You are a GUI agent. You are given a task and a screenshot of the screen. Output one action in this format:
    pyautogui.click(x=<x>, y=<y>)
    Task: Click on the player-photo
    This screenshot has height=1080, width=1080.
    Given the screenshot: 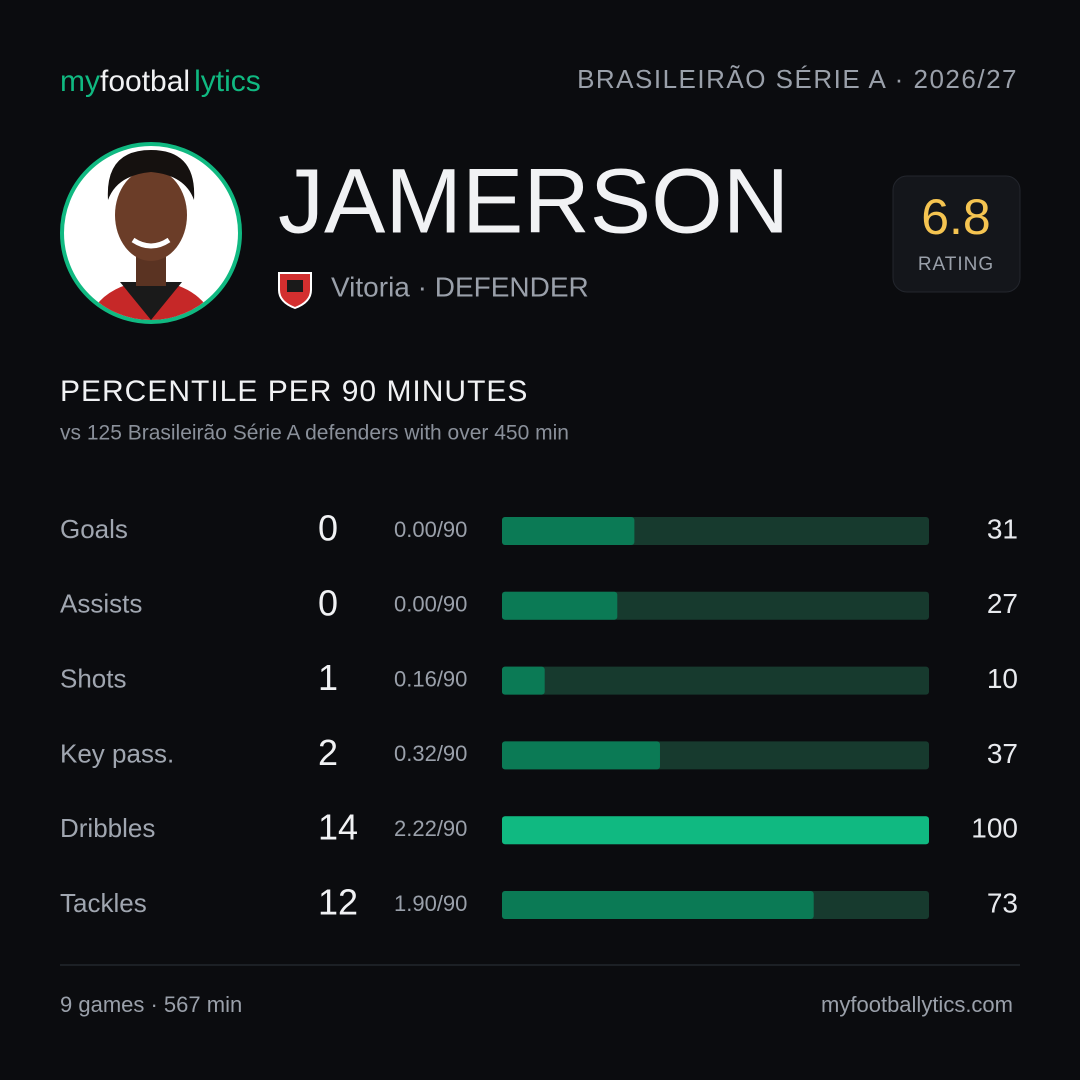 What is the action you would take?
    pyautogui.click(x=151, y=233)
    